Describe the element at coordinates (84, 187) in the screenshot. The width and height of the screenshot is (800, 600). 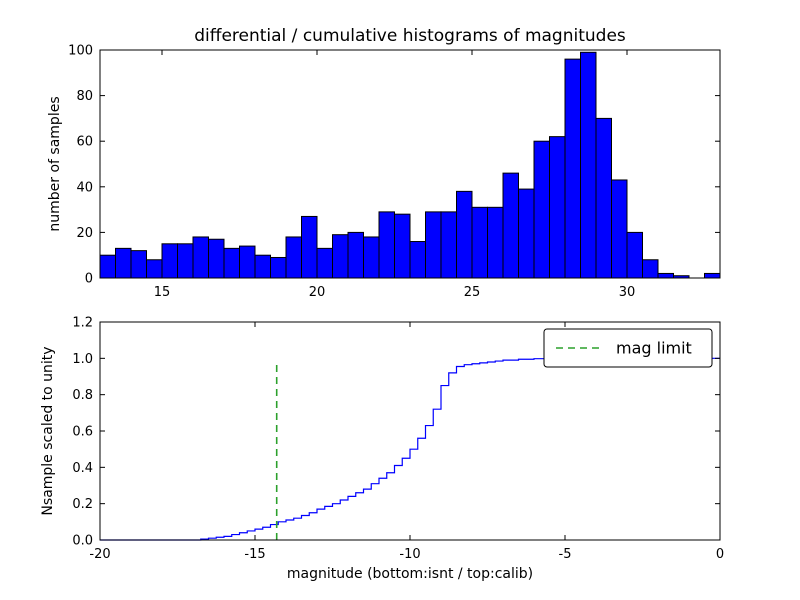
I see `top-plot-ytick-label: 40` at that location.